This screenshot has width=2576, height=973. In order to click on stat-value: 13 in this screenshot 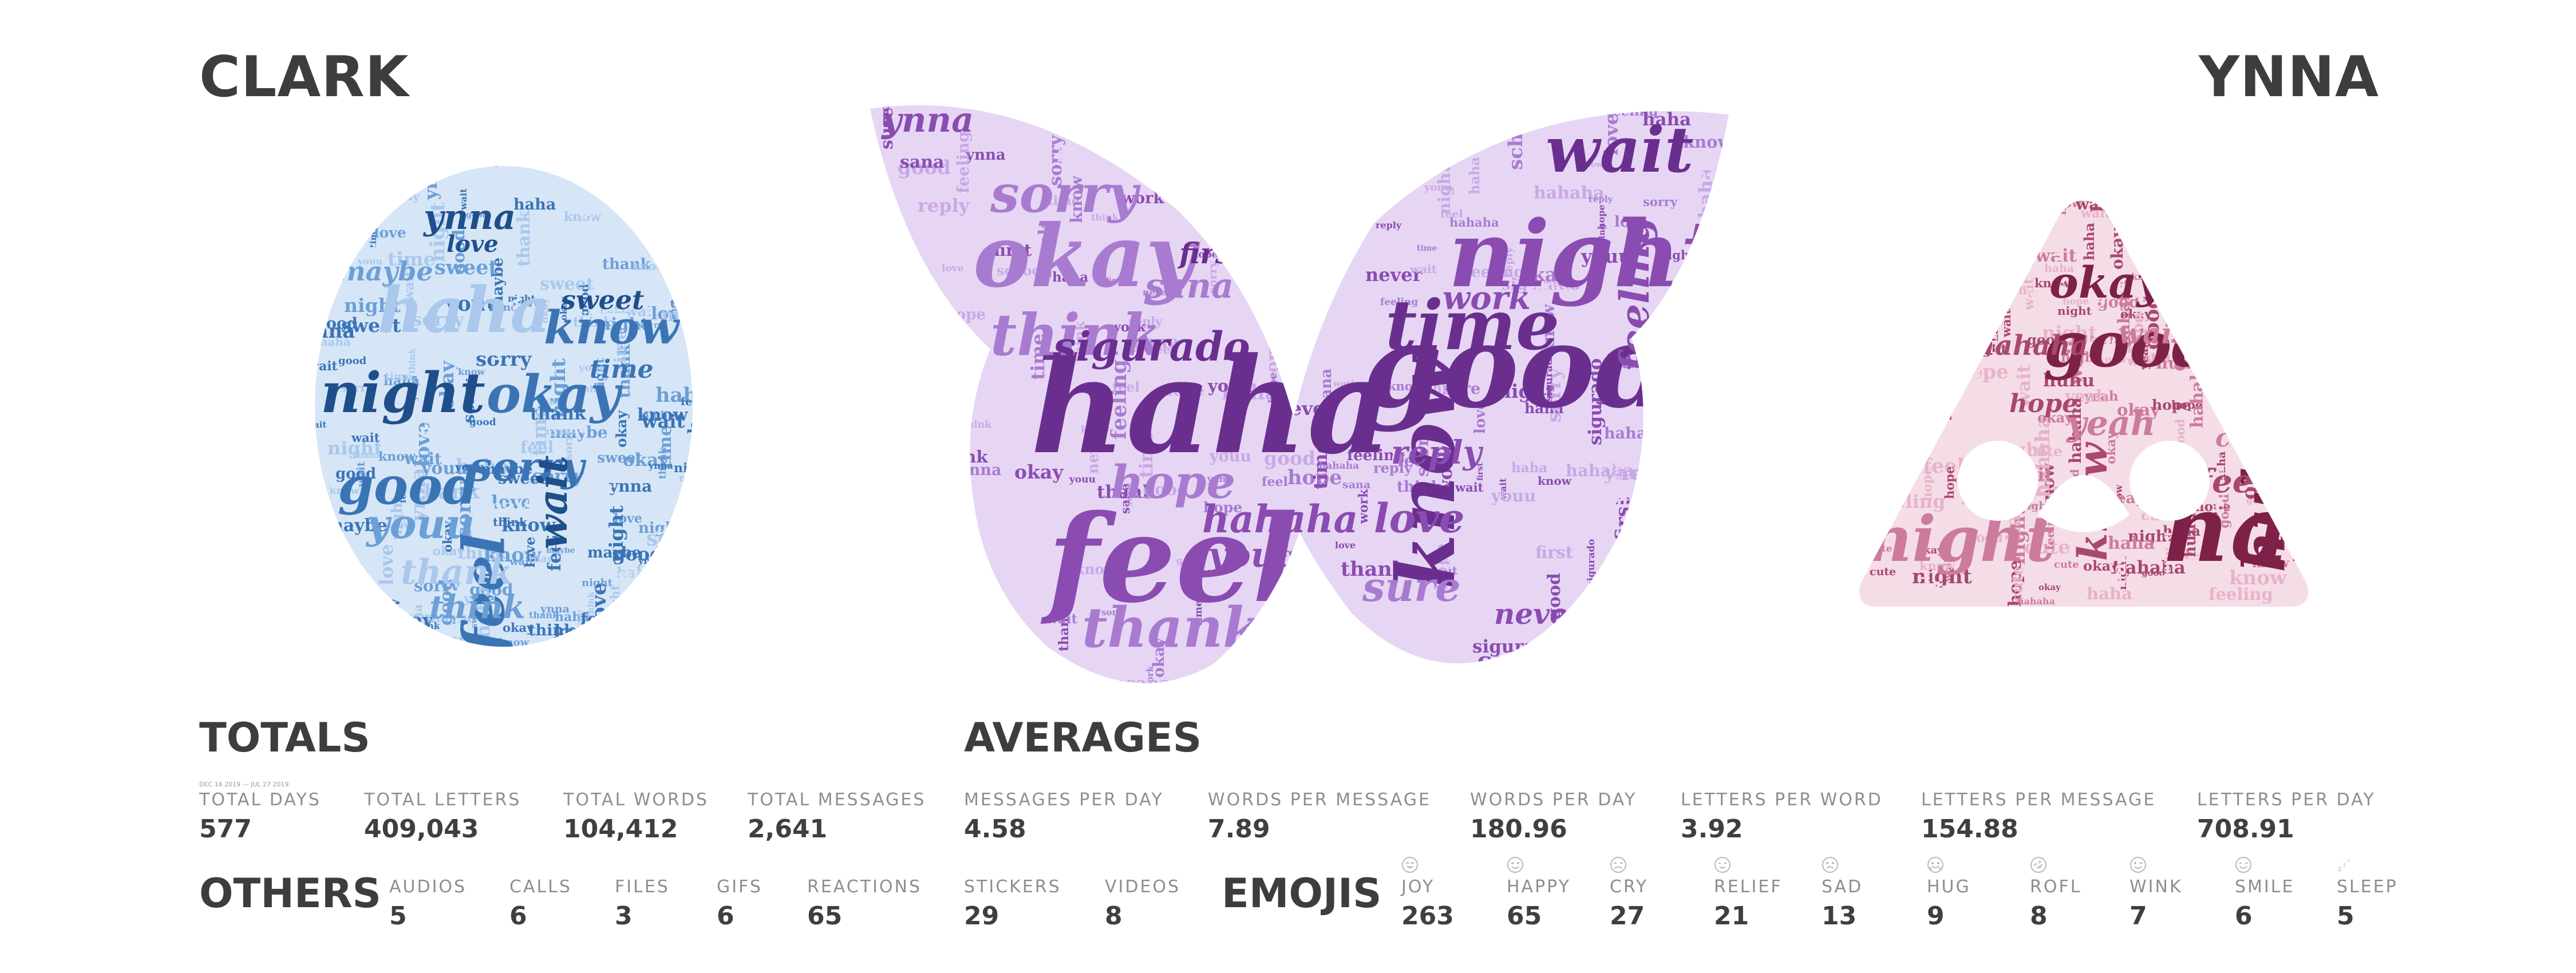, I will do `click(1839, 916)`.